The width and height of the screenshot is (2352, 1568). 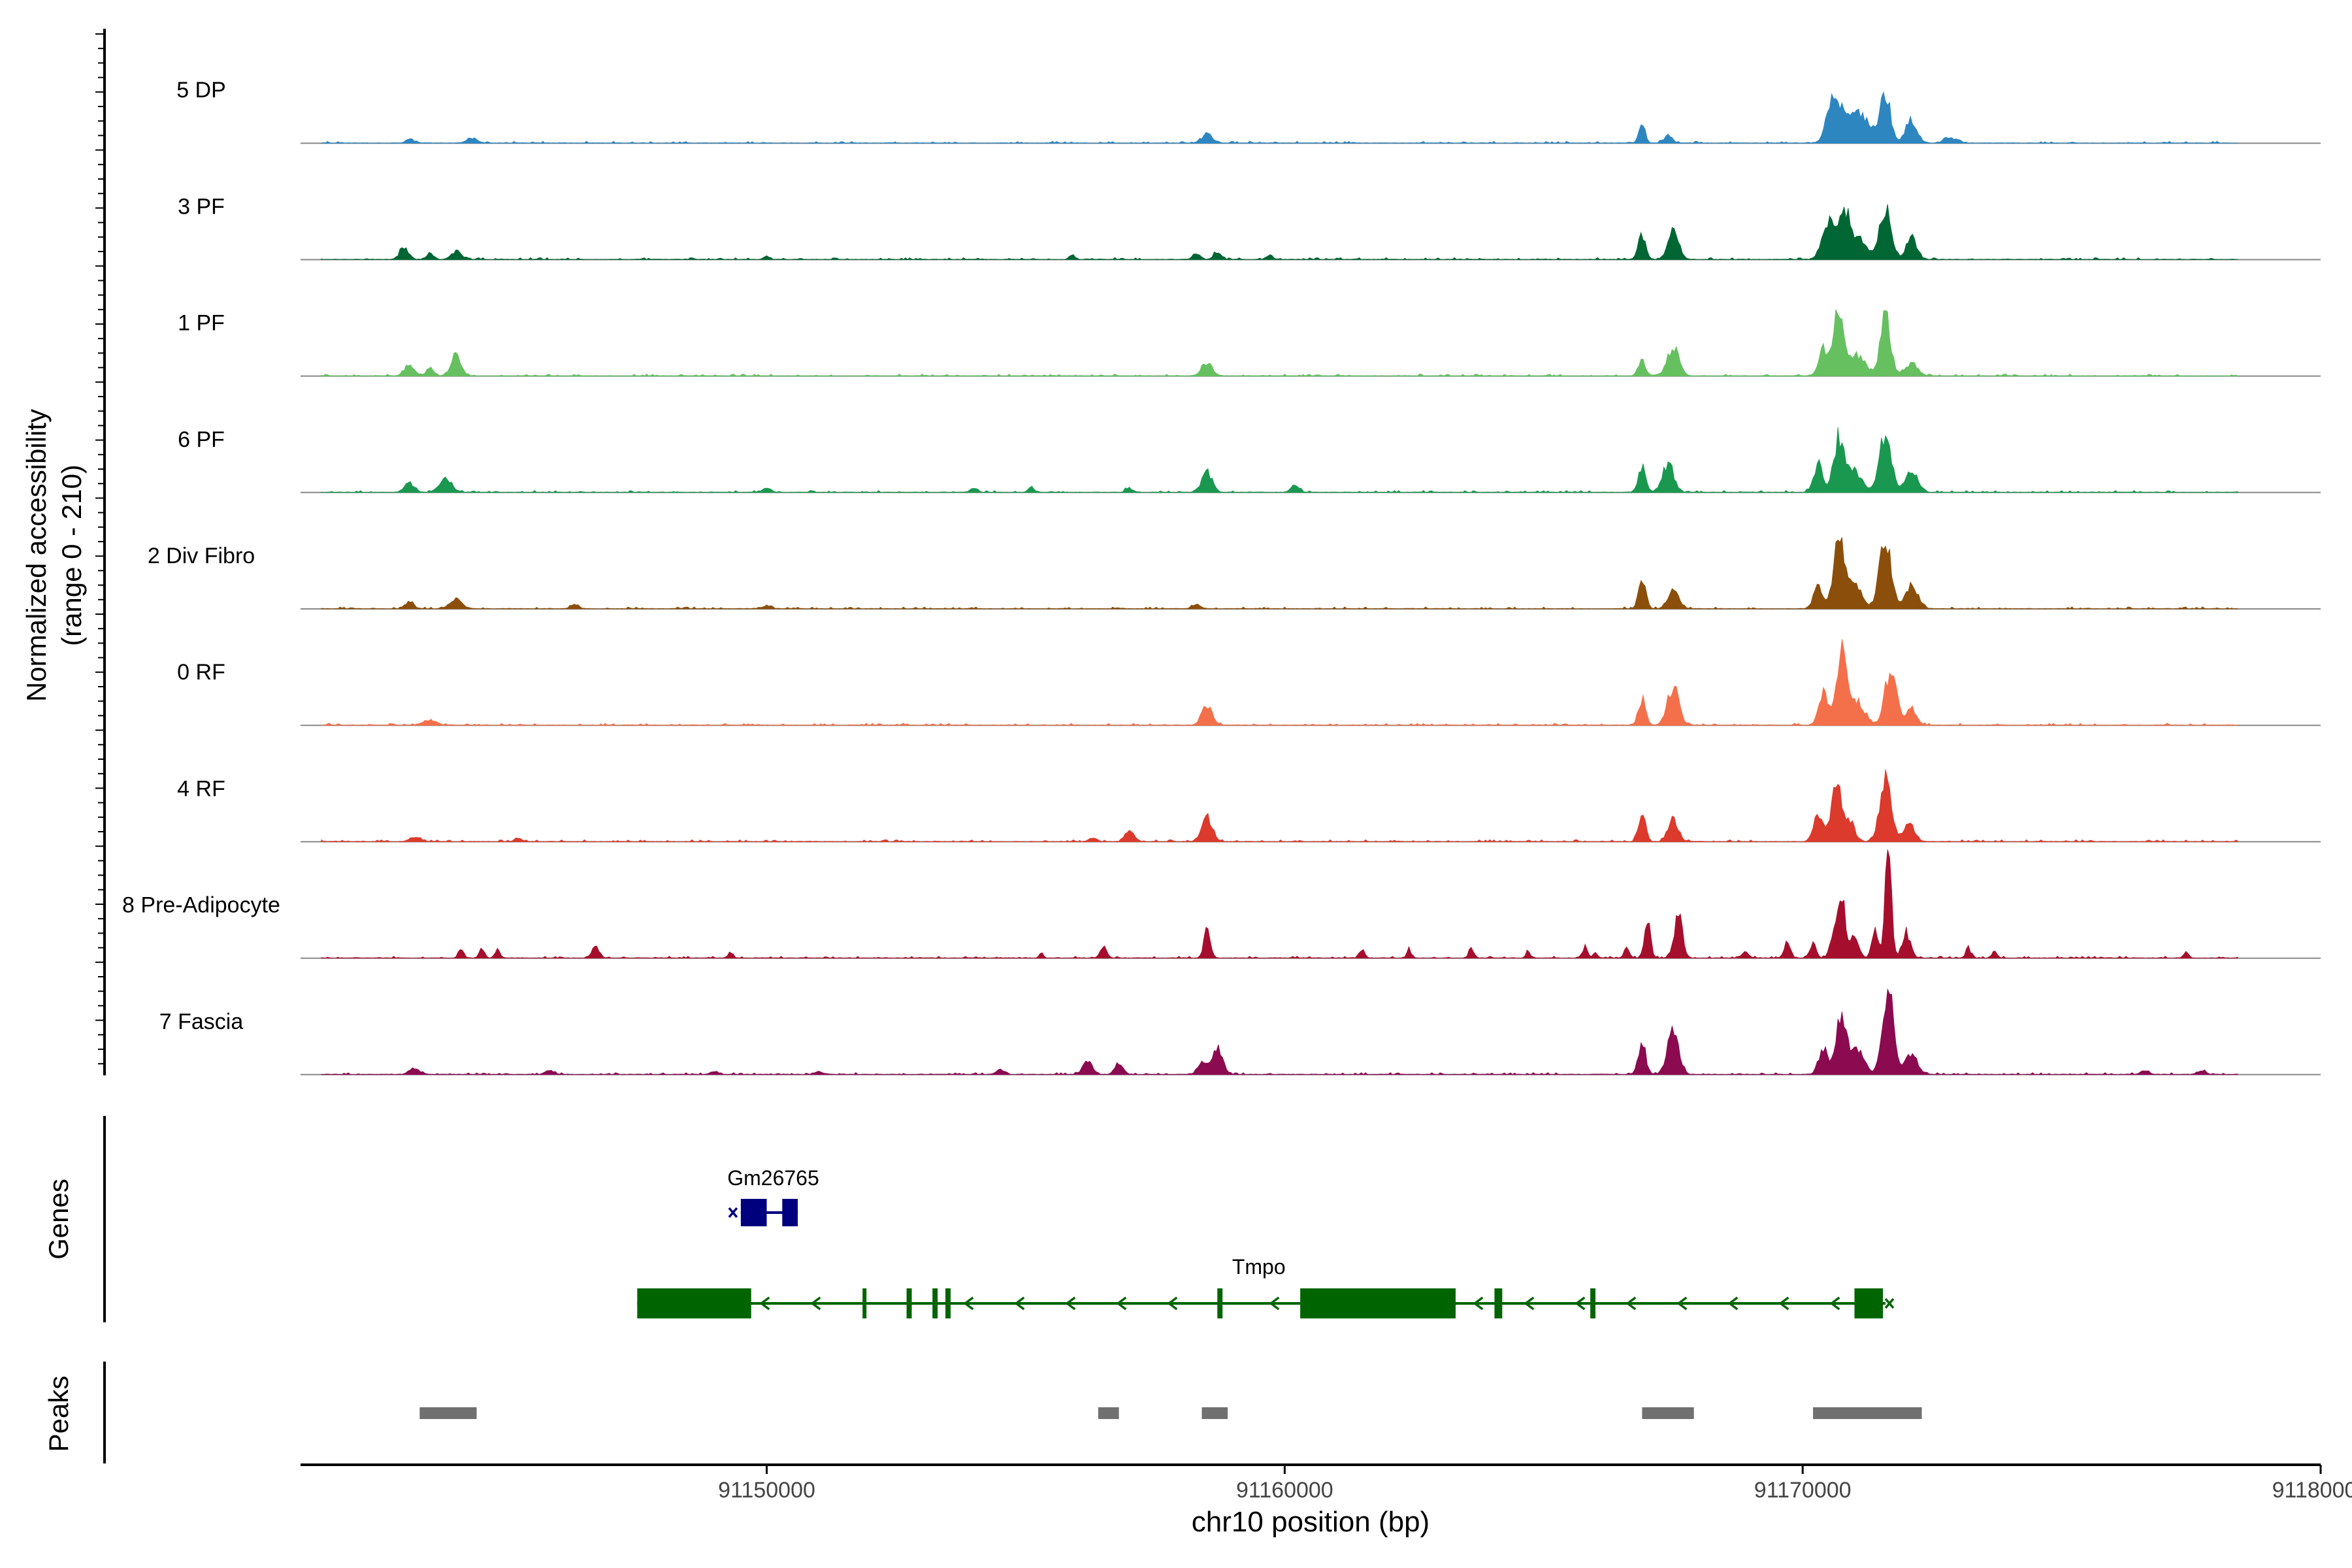 What do you see at coordinates (1259, 1267) in the screenshot?
I see `gene-name-label: Tmpo` at bounding box center [1259, 1267].